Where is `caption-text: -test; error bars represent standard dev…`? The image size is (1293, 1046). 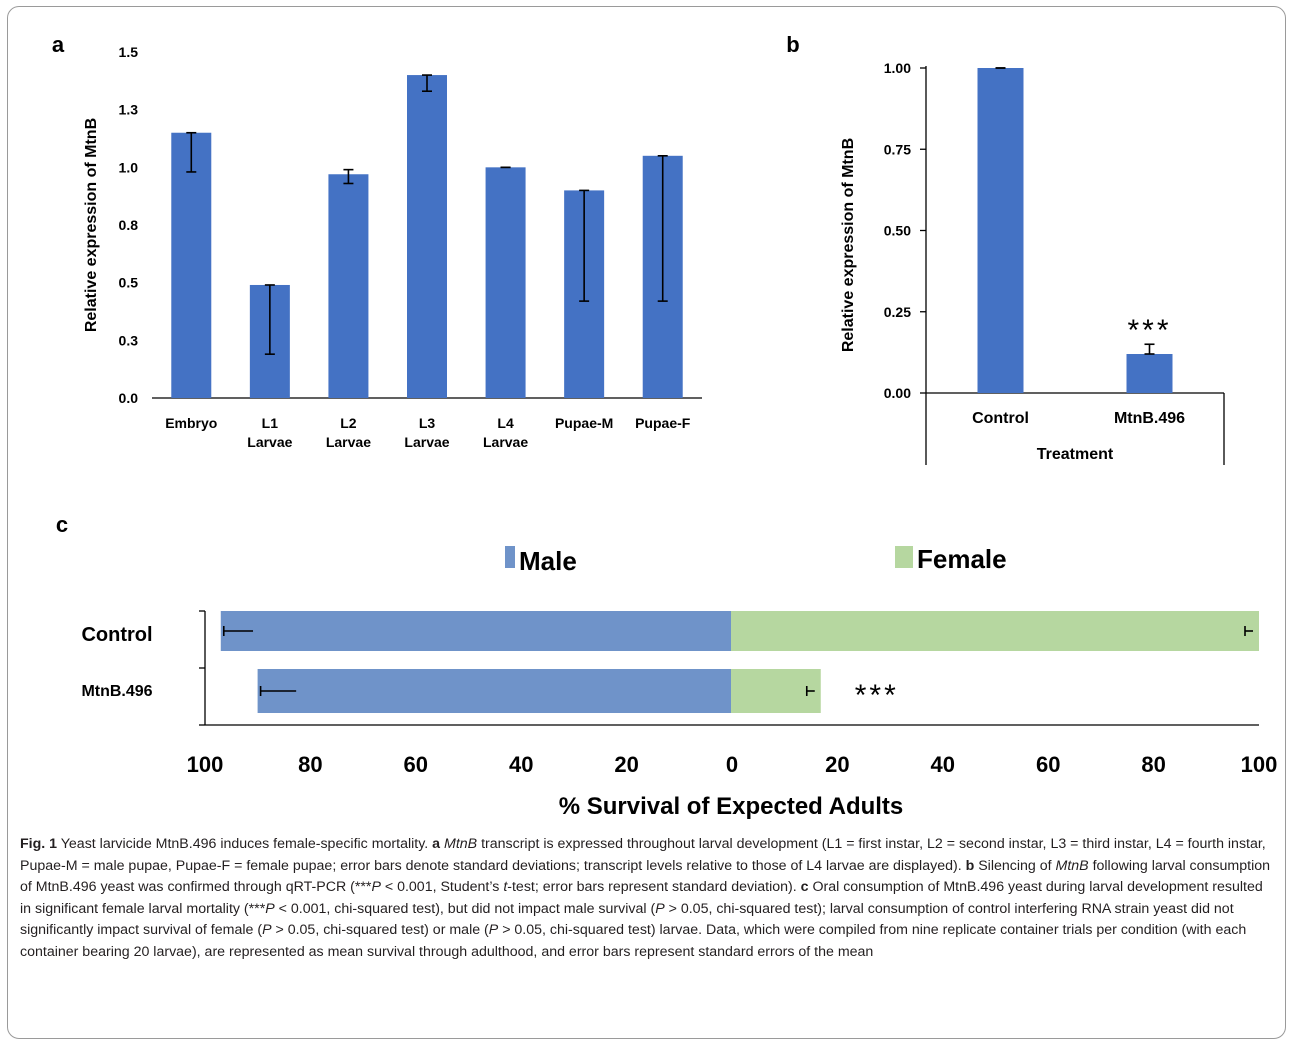 caption-text: -test; error bars represent standard dev… is located at coordinates (654, 887).